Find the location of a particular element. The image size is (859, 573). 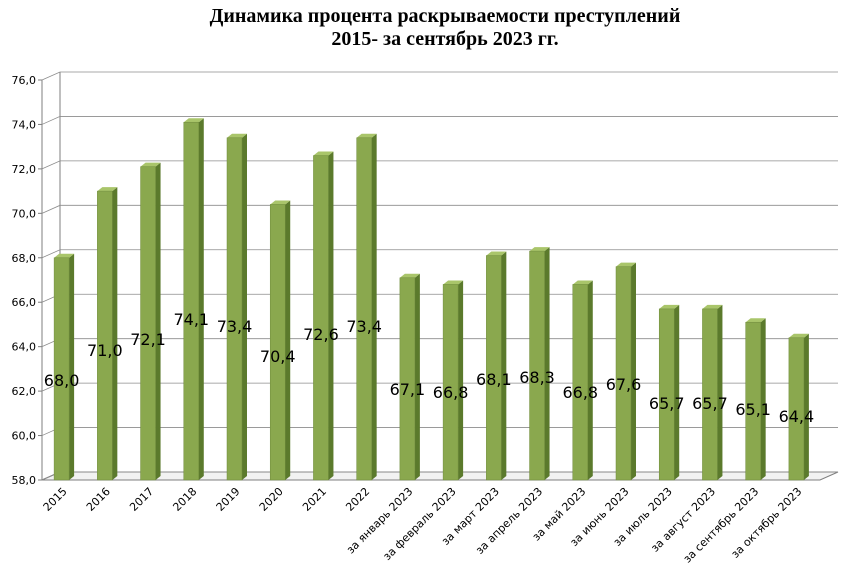

x-tick-label: за февраль 2023 is located at coordinates (420, 524).